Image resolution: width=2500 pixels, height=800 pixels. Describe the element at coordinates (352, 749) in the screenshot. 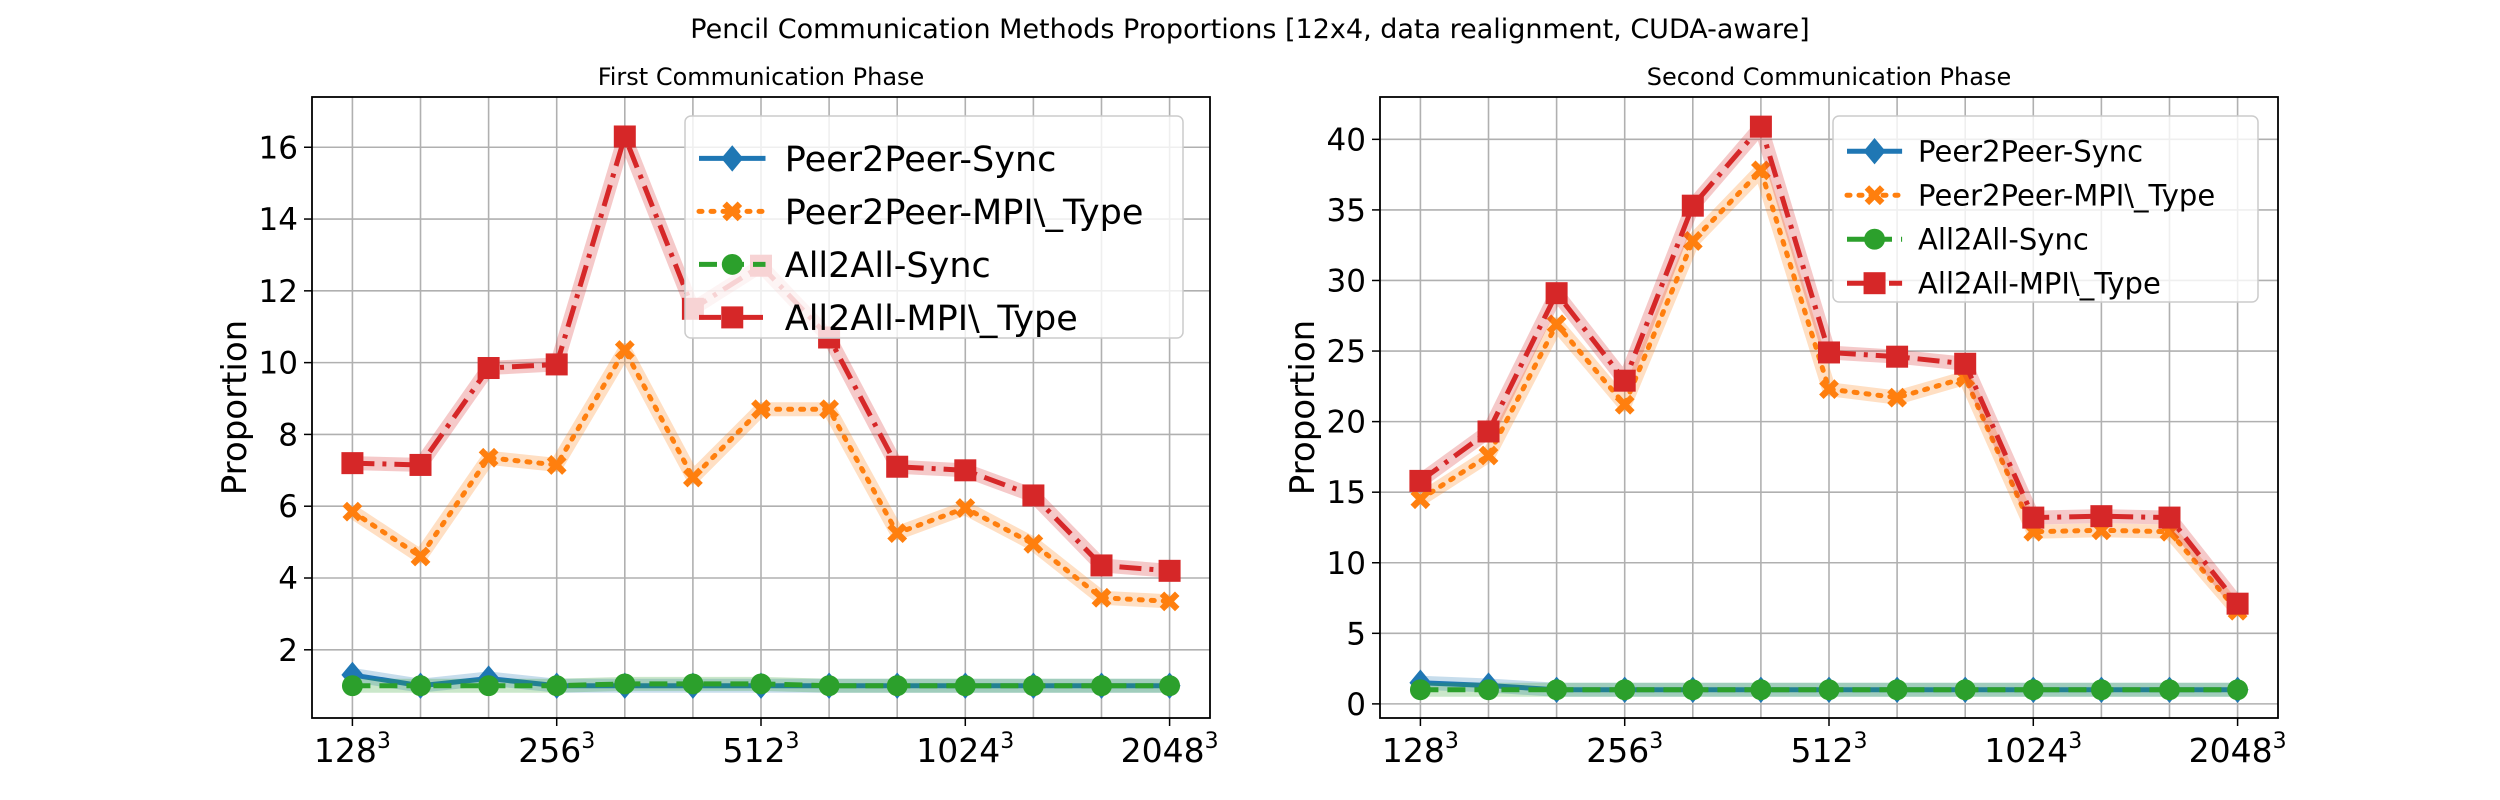

I see `x-tick-label: 1283` at that location.